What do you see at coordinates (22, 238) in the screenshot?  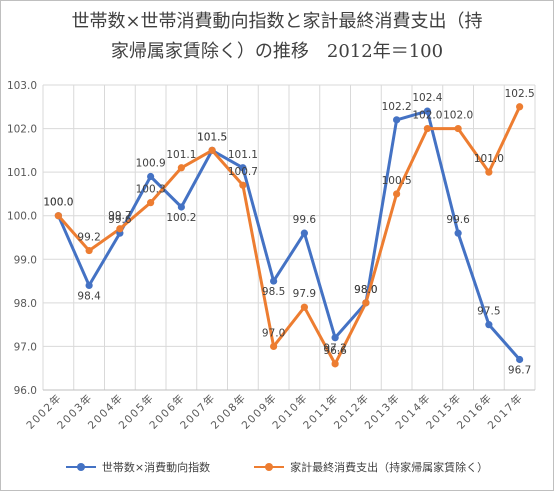 I see `y-axis: 96.0 97.0 98.0 99.0 100.0 101.0 102.0 103.0` at bounding box center [22, 238].